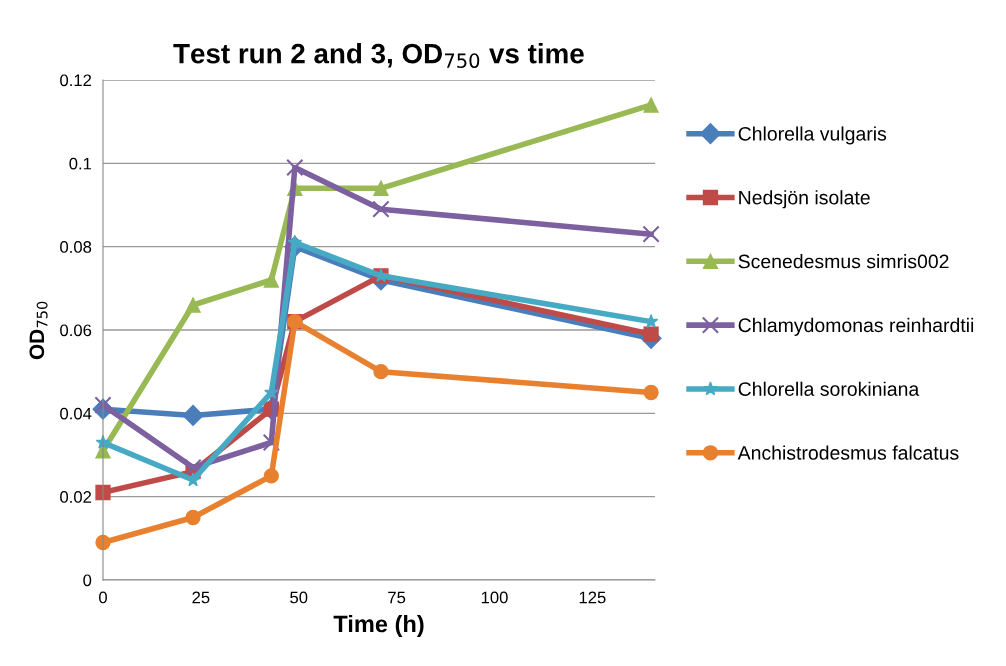  I want to click on x-tick-label: 0, so click(103, 597).